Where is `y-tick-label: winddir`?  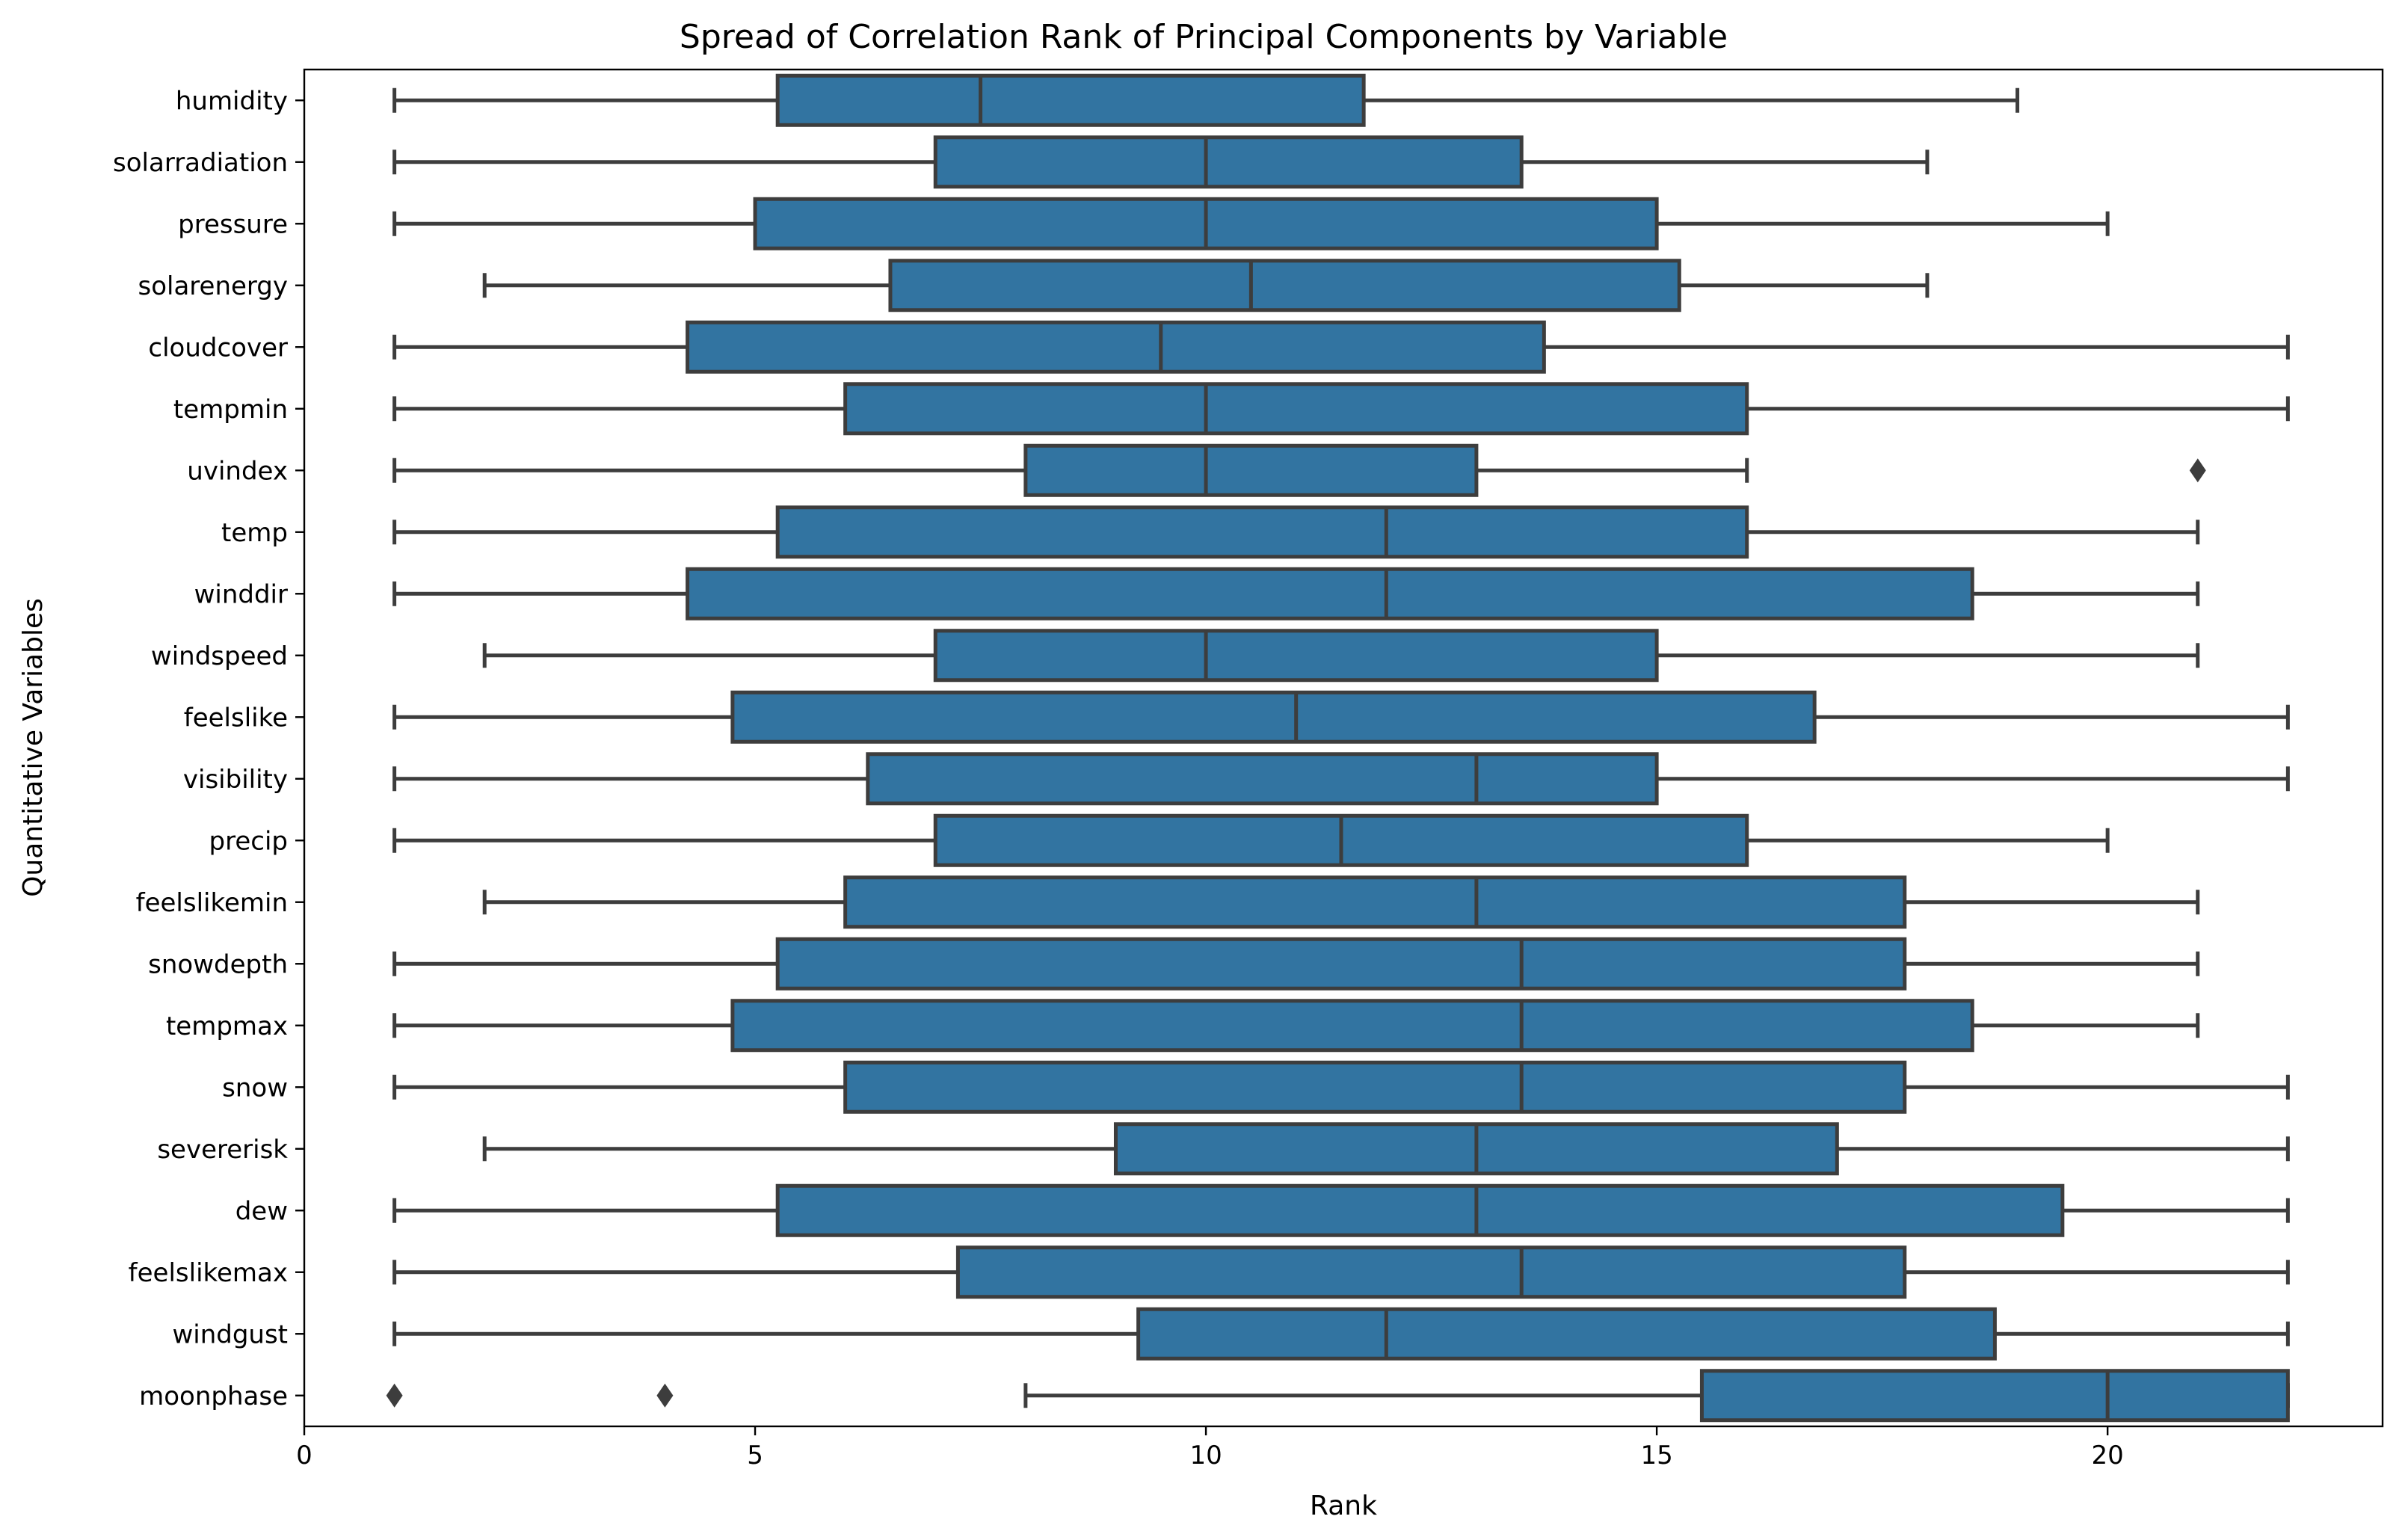 y-tick-label: winddir is located at coordinates (241, 594).